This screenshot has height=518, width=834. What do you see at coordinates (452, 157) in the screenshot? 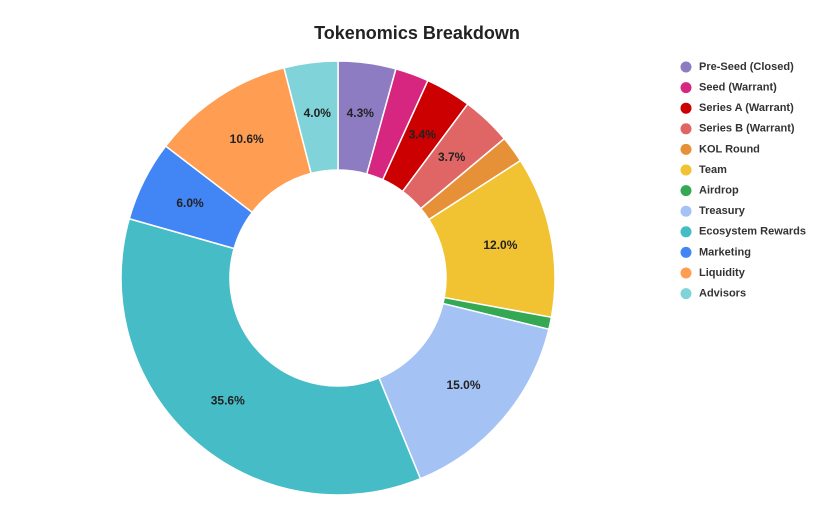
I see `slice-label: 3.7%` at bounding box center [452, 157].